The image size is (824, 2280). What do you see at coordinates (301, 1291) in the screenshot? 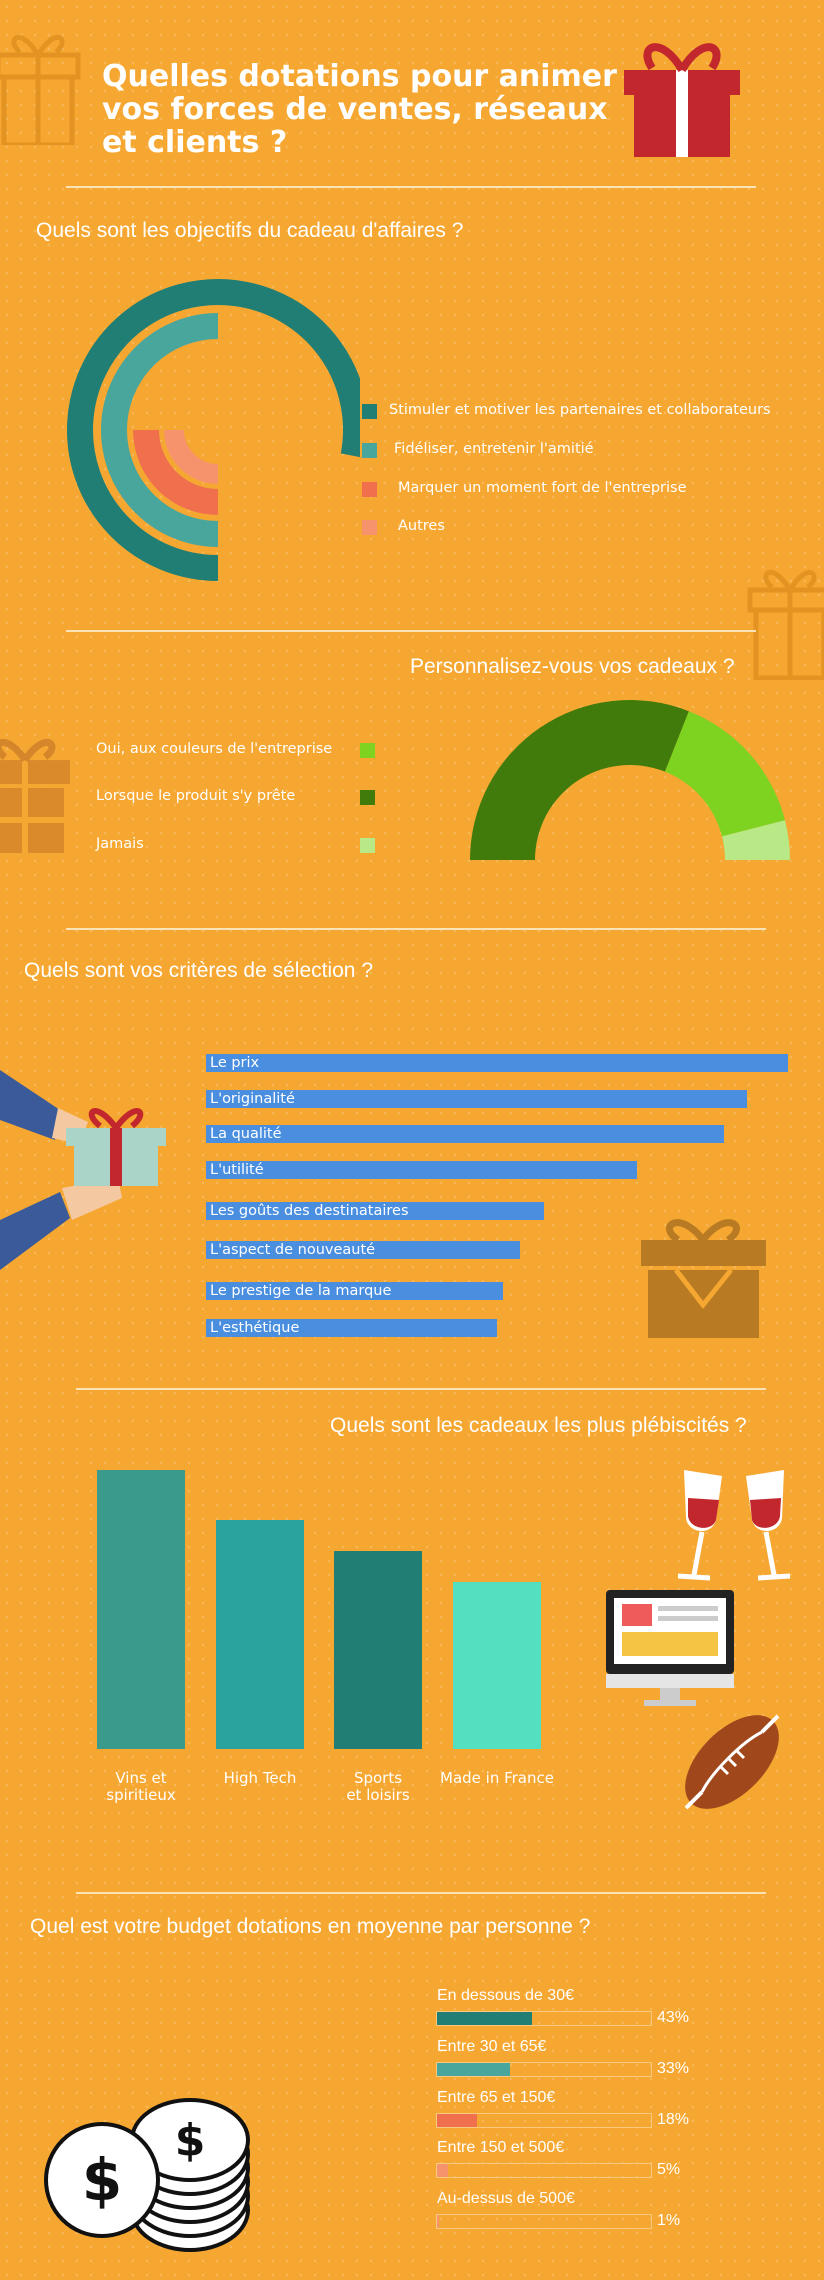
I see `criteria-label: Le prestige de la marque` at bounding box center [301, 1291].